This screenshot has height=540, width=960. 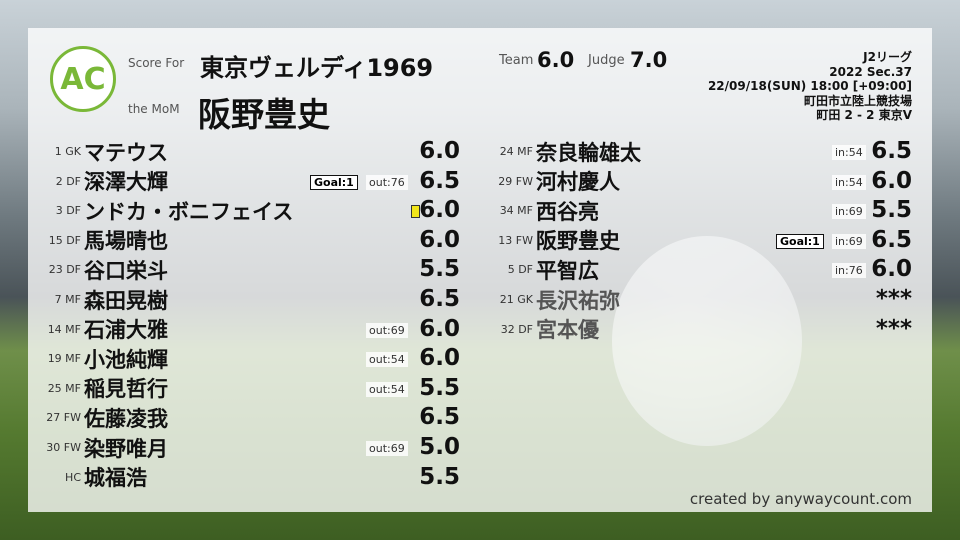 I want to click on player-number-position: 5 DF, so click(x=520, y=270).